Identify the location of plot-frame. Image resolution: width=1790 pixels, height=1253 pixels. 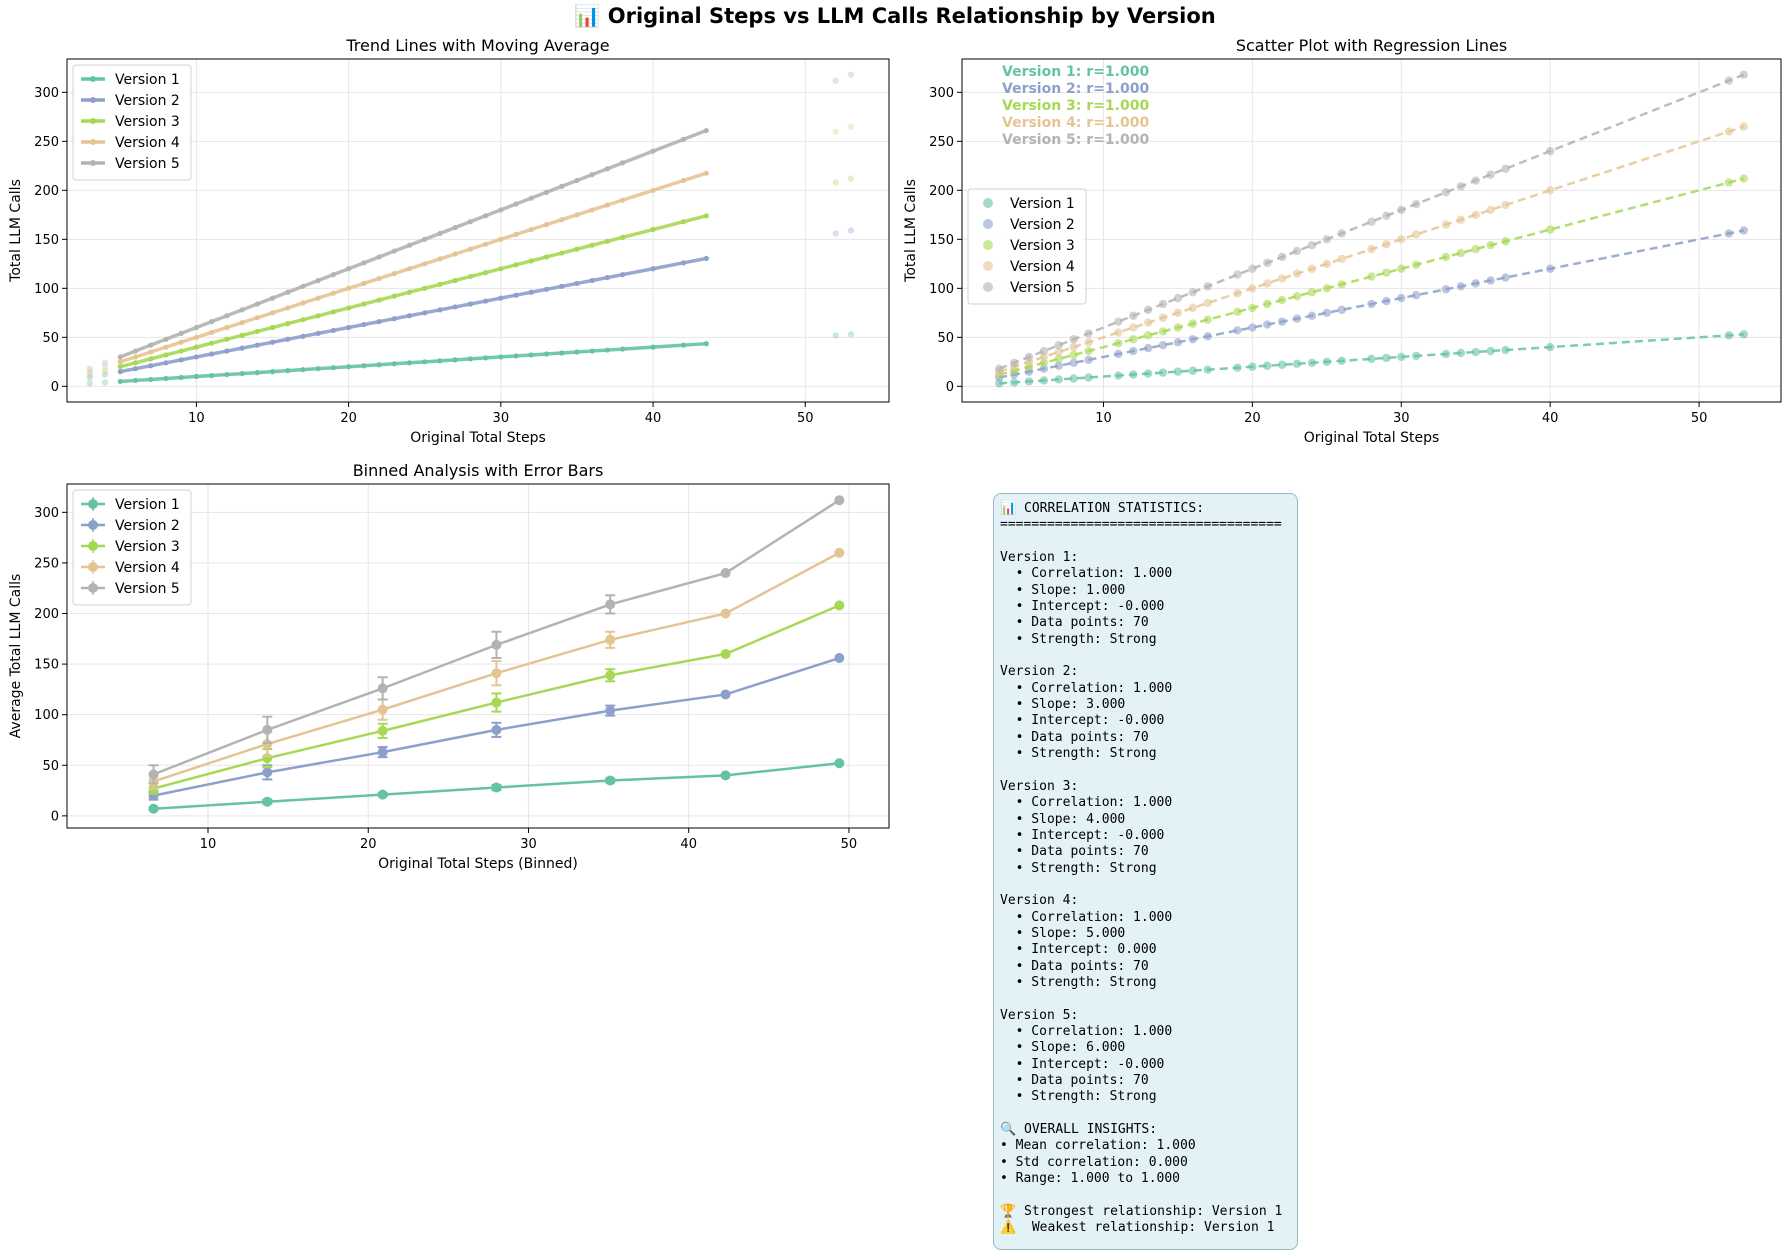
(1371, 230).